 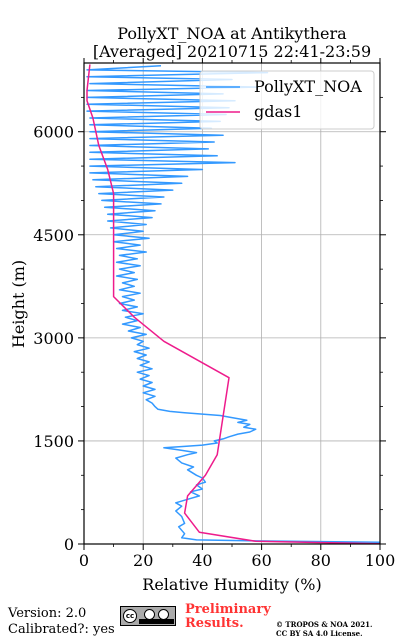 What do you see at coordinates (47, 613) in the screenshot?
I see `version-text: Version: 2.0` at bounding box center [47, 613].